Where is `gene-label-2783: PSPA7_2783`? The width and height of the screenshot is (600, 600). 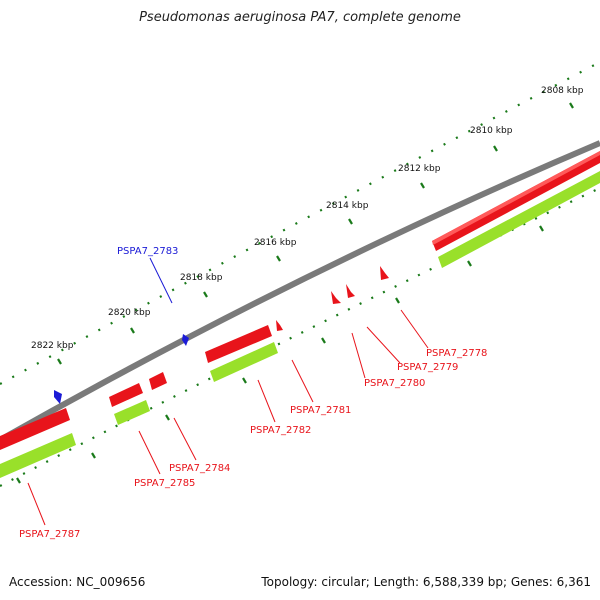
gene-label-2783: PSPA7_2783 is located at coordinates (147, 251).